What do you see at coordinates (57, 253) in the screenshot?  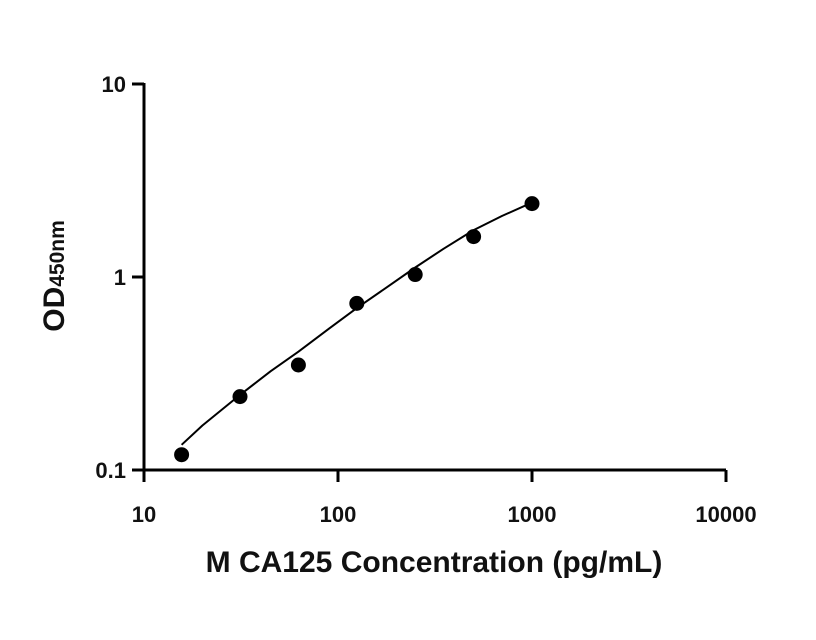 I see `y-axis-title-subscript: 450nm` at bounding box center [57, 253].